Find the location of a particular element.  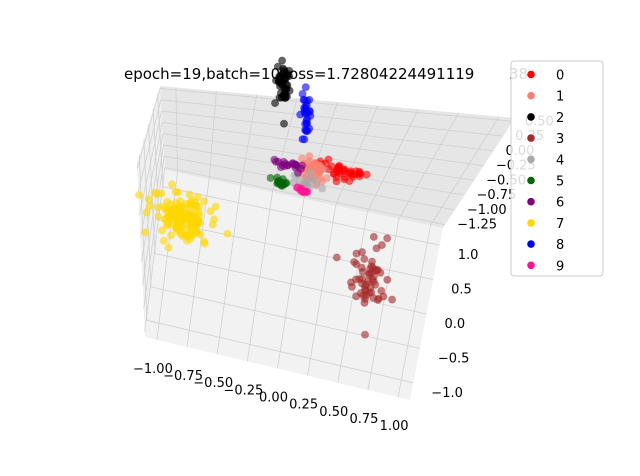

legend-label: 9 is located at coordinates (560, 266).